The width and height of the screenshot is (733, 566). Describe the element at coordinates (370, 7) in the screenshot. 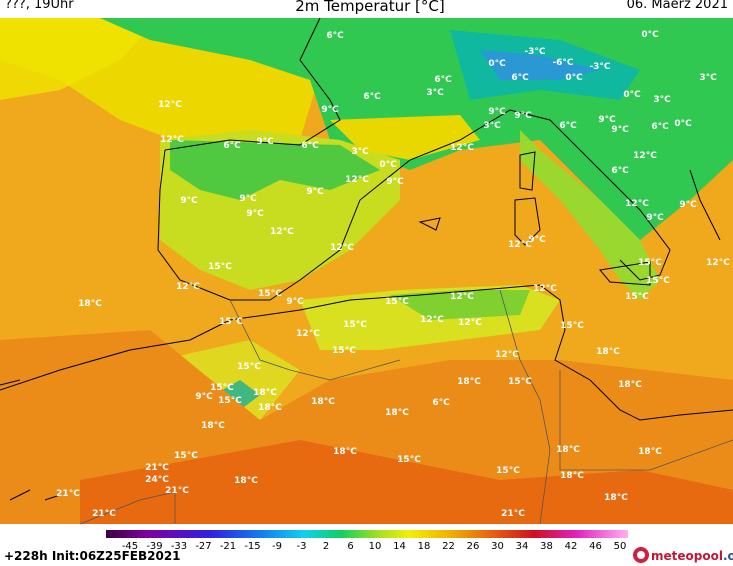

I see `header-title: 2m Temperatur [°C]` at that location.